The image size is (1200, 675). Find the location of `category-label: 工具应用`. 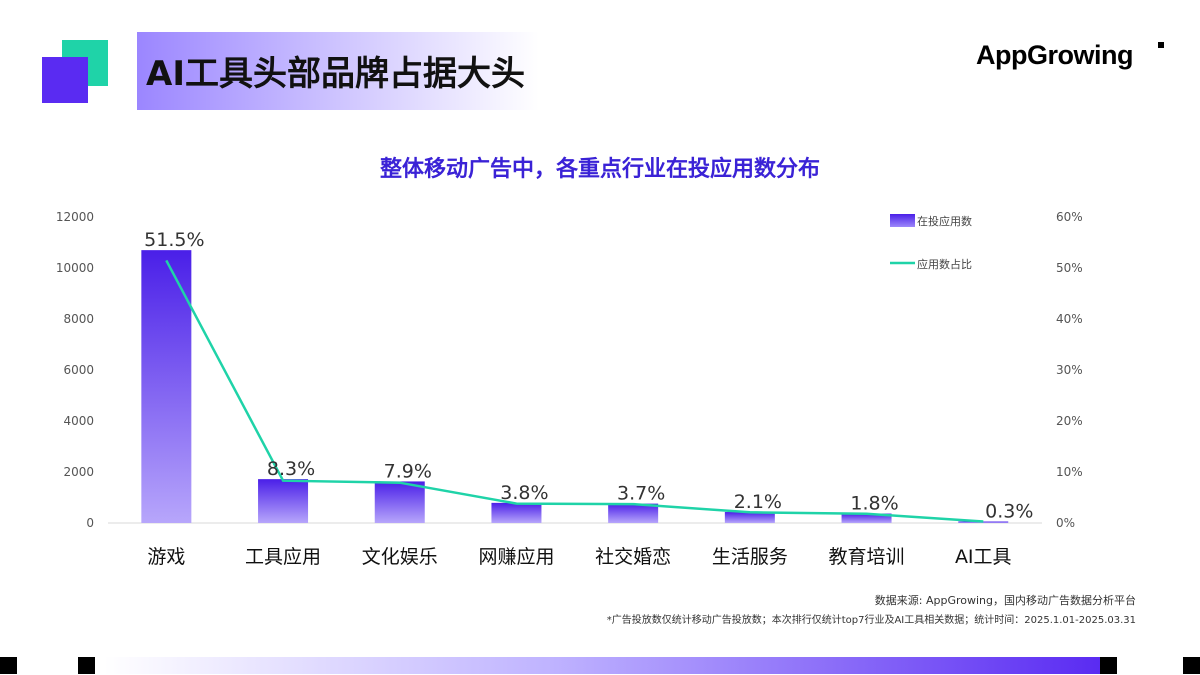

category-label: 工具应用 is located at coordinates (283, 557).